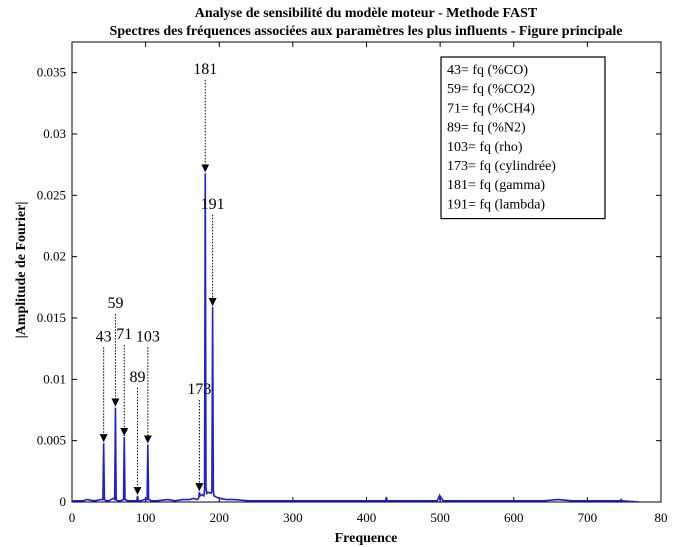 This screenshot has height=547, width=683. I want to click on legend-entry: 103= fq (rho), so click(485, 147).